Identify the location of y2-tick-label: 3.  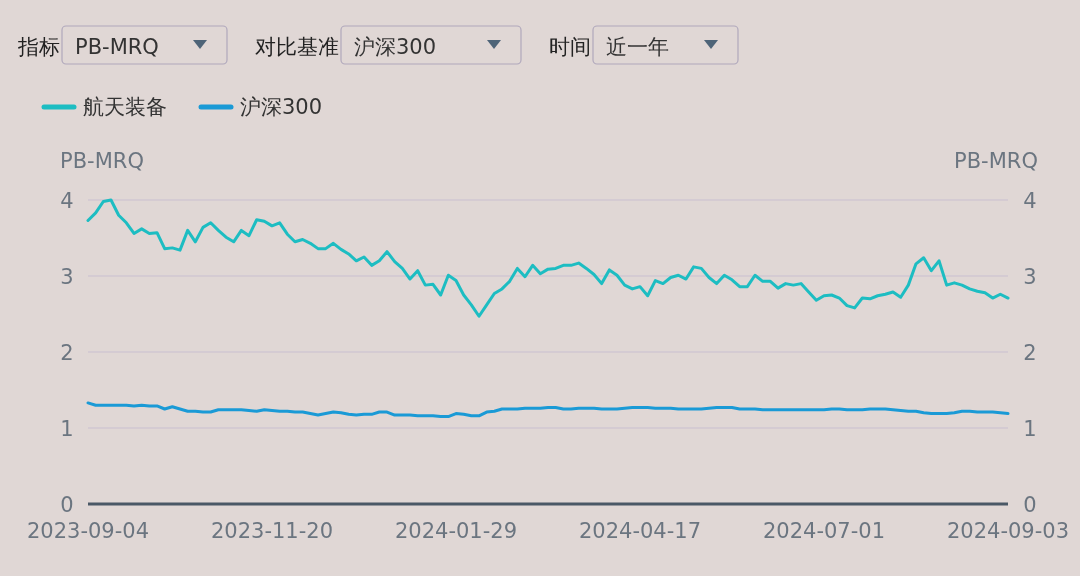
(1030, 277).